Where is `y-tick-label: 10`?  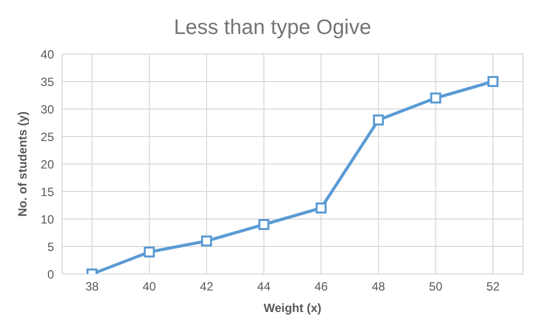
y-tick-label: 10 is located at coordinates (47, 219).